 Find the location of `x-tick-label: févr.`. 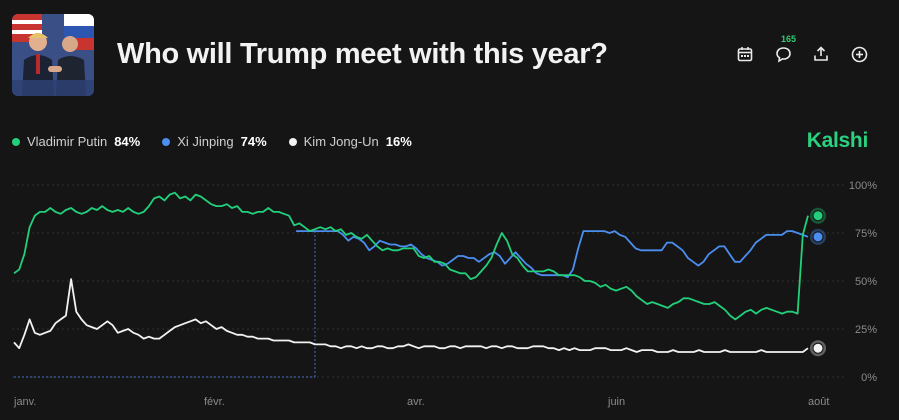

x-tick-label: févr. is located at coordinates (214, 402).